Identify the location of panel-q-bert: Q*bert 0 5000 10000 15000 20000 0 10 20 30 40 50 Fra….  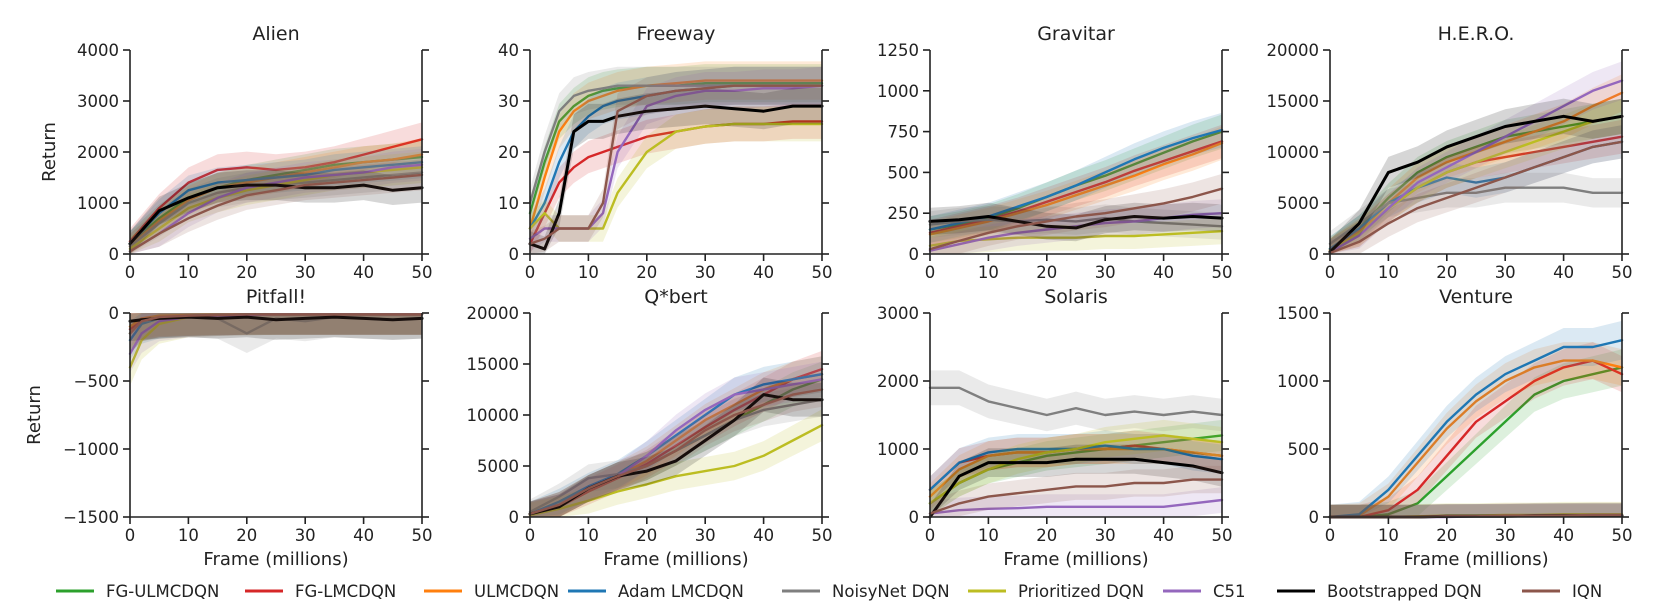
(650, 428).